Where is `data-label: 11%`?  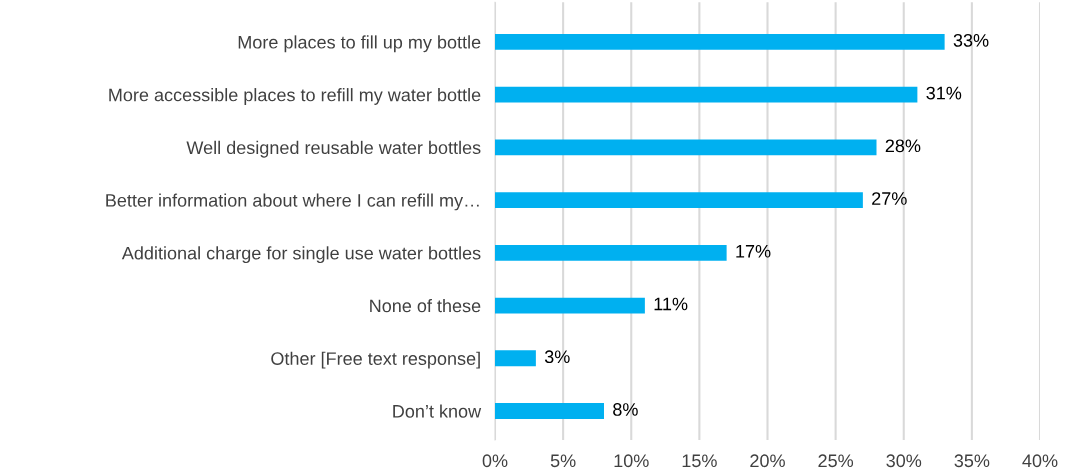
data-label: 11% is located at coordinates (671, 304).